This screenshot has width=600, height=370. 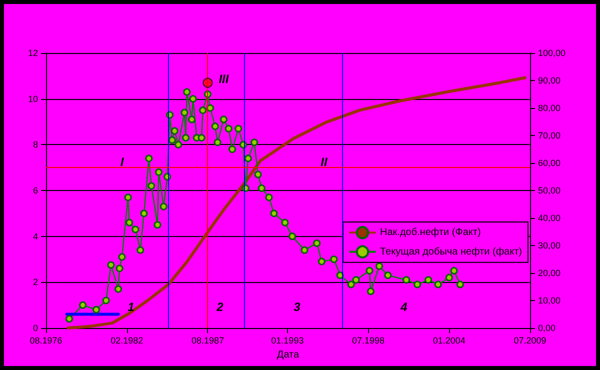 I want to click on annotation: 2, so click(x=220, y=307).